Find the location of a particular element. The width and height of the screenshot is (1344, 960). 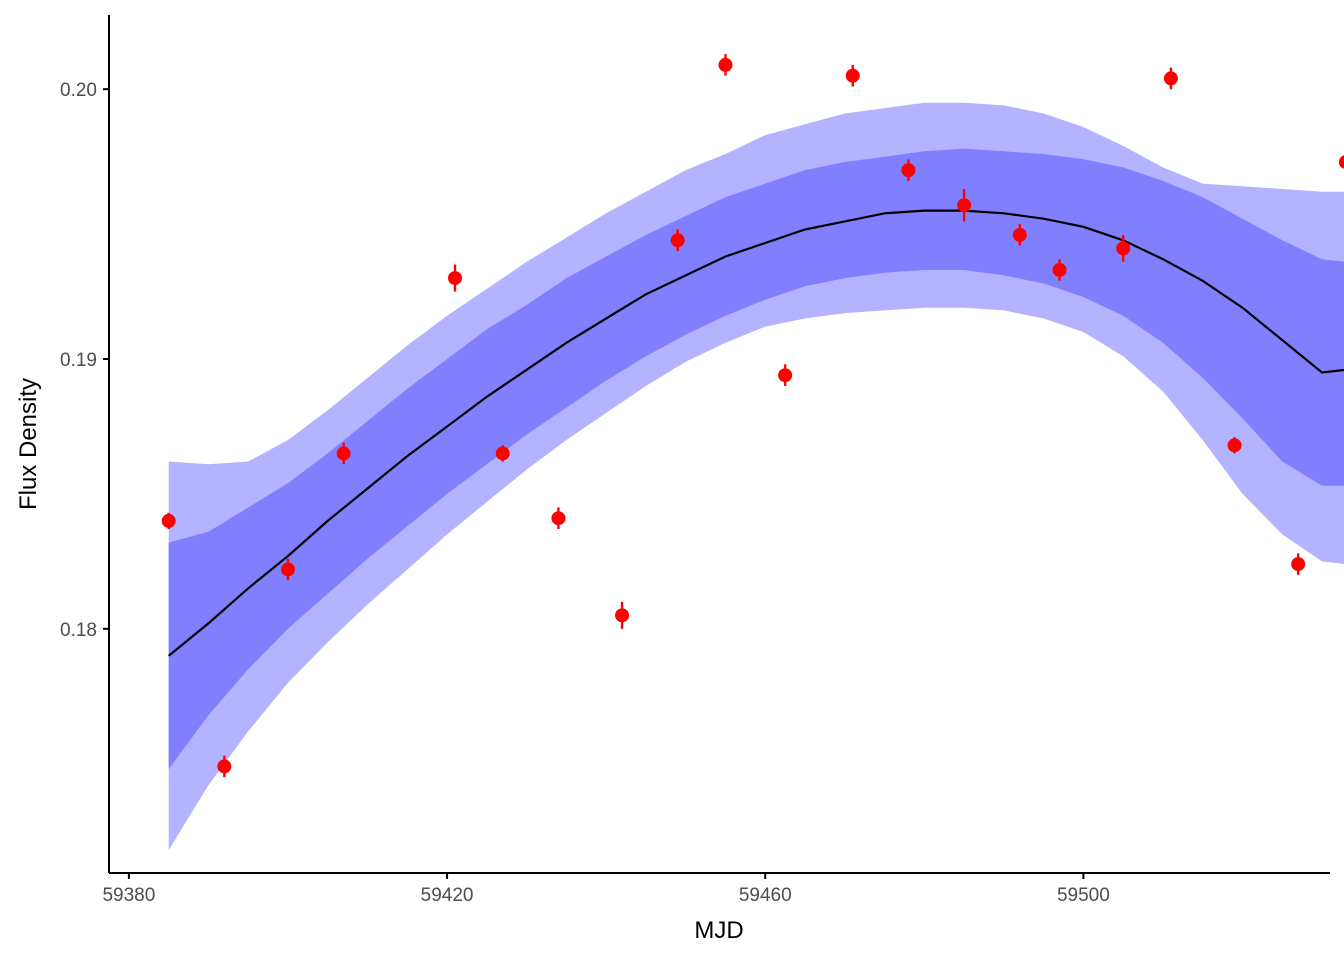

y-tick-label: 0.19 is located at coordinates (78, 360).